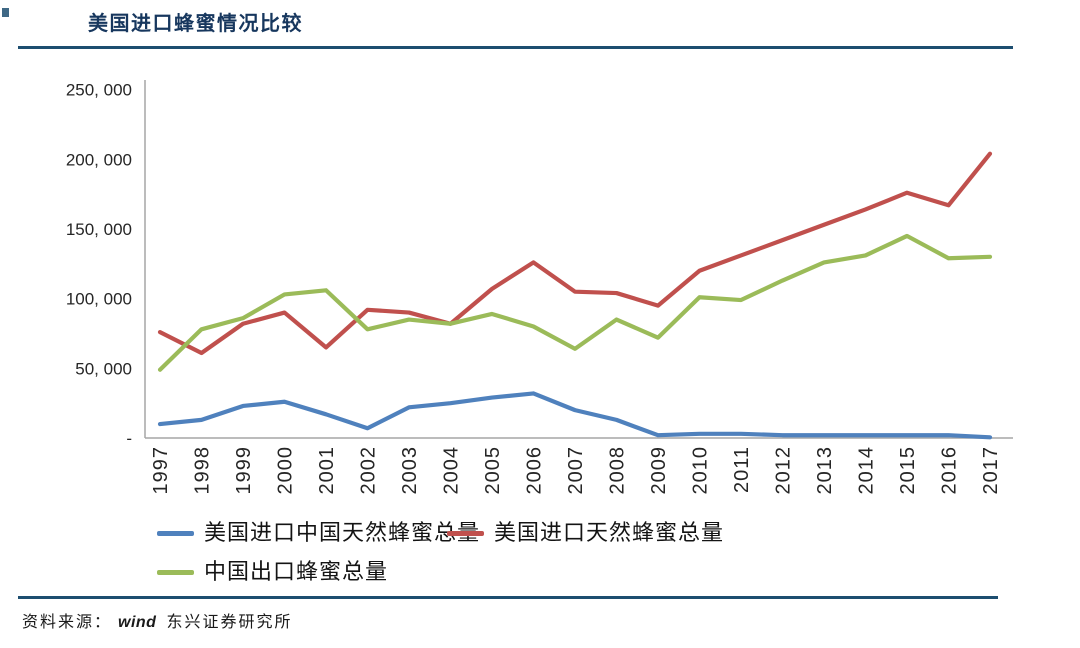  I want to click on legend-item: 美国进口天然蜂蜜总量, so click(585, 533).